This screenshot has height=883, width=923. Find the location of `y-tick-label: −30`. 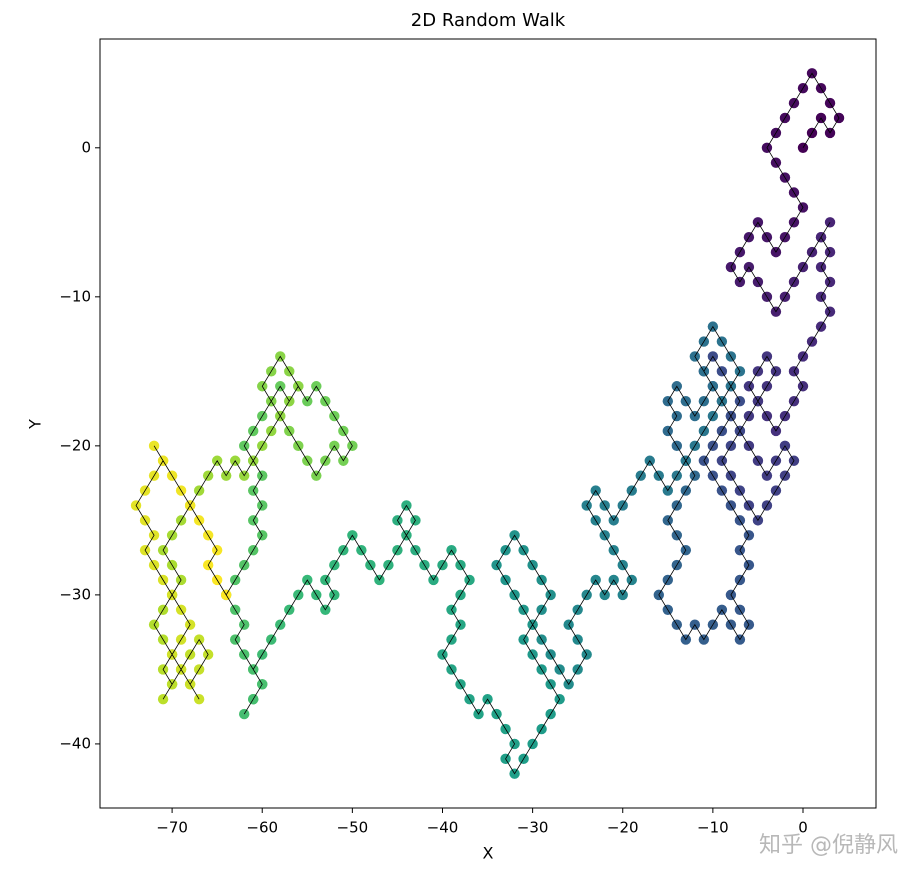

y-tick-label: −30 is located at coordinates (75, 594).